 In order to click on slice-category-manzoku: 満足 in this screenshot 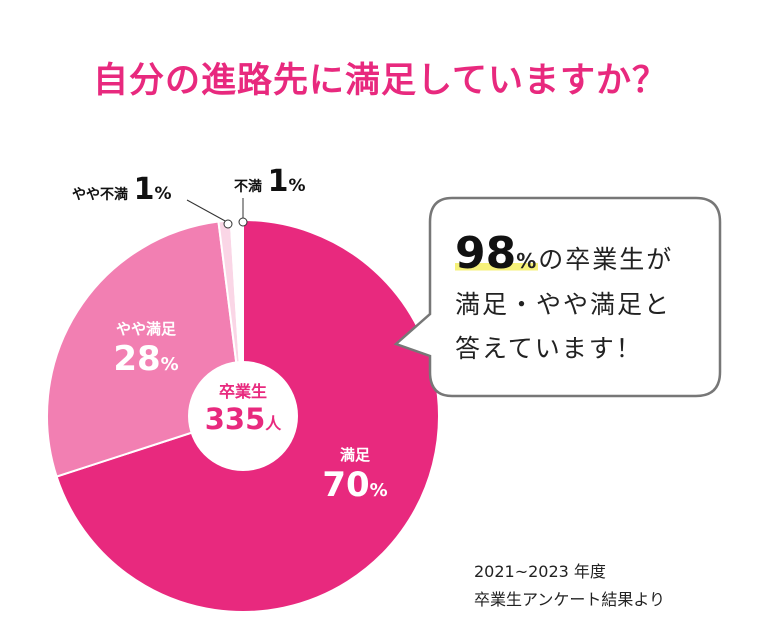, I will do `click(354, 455)`.